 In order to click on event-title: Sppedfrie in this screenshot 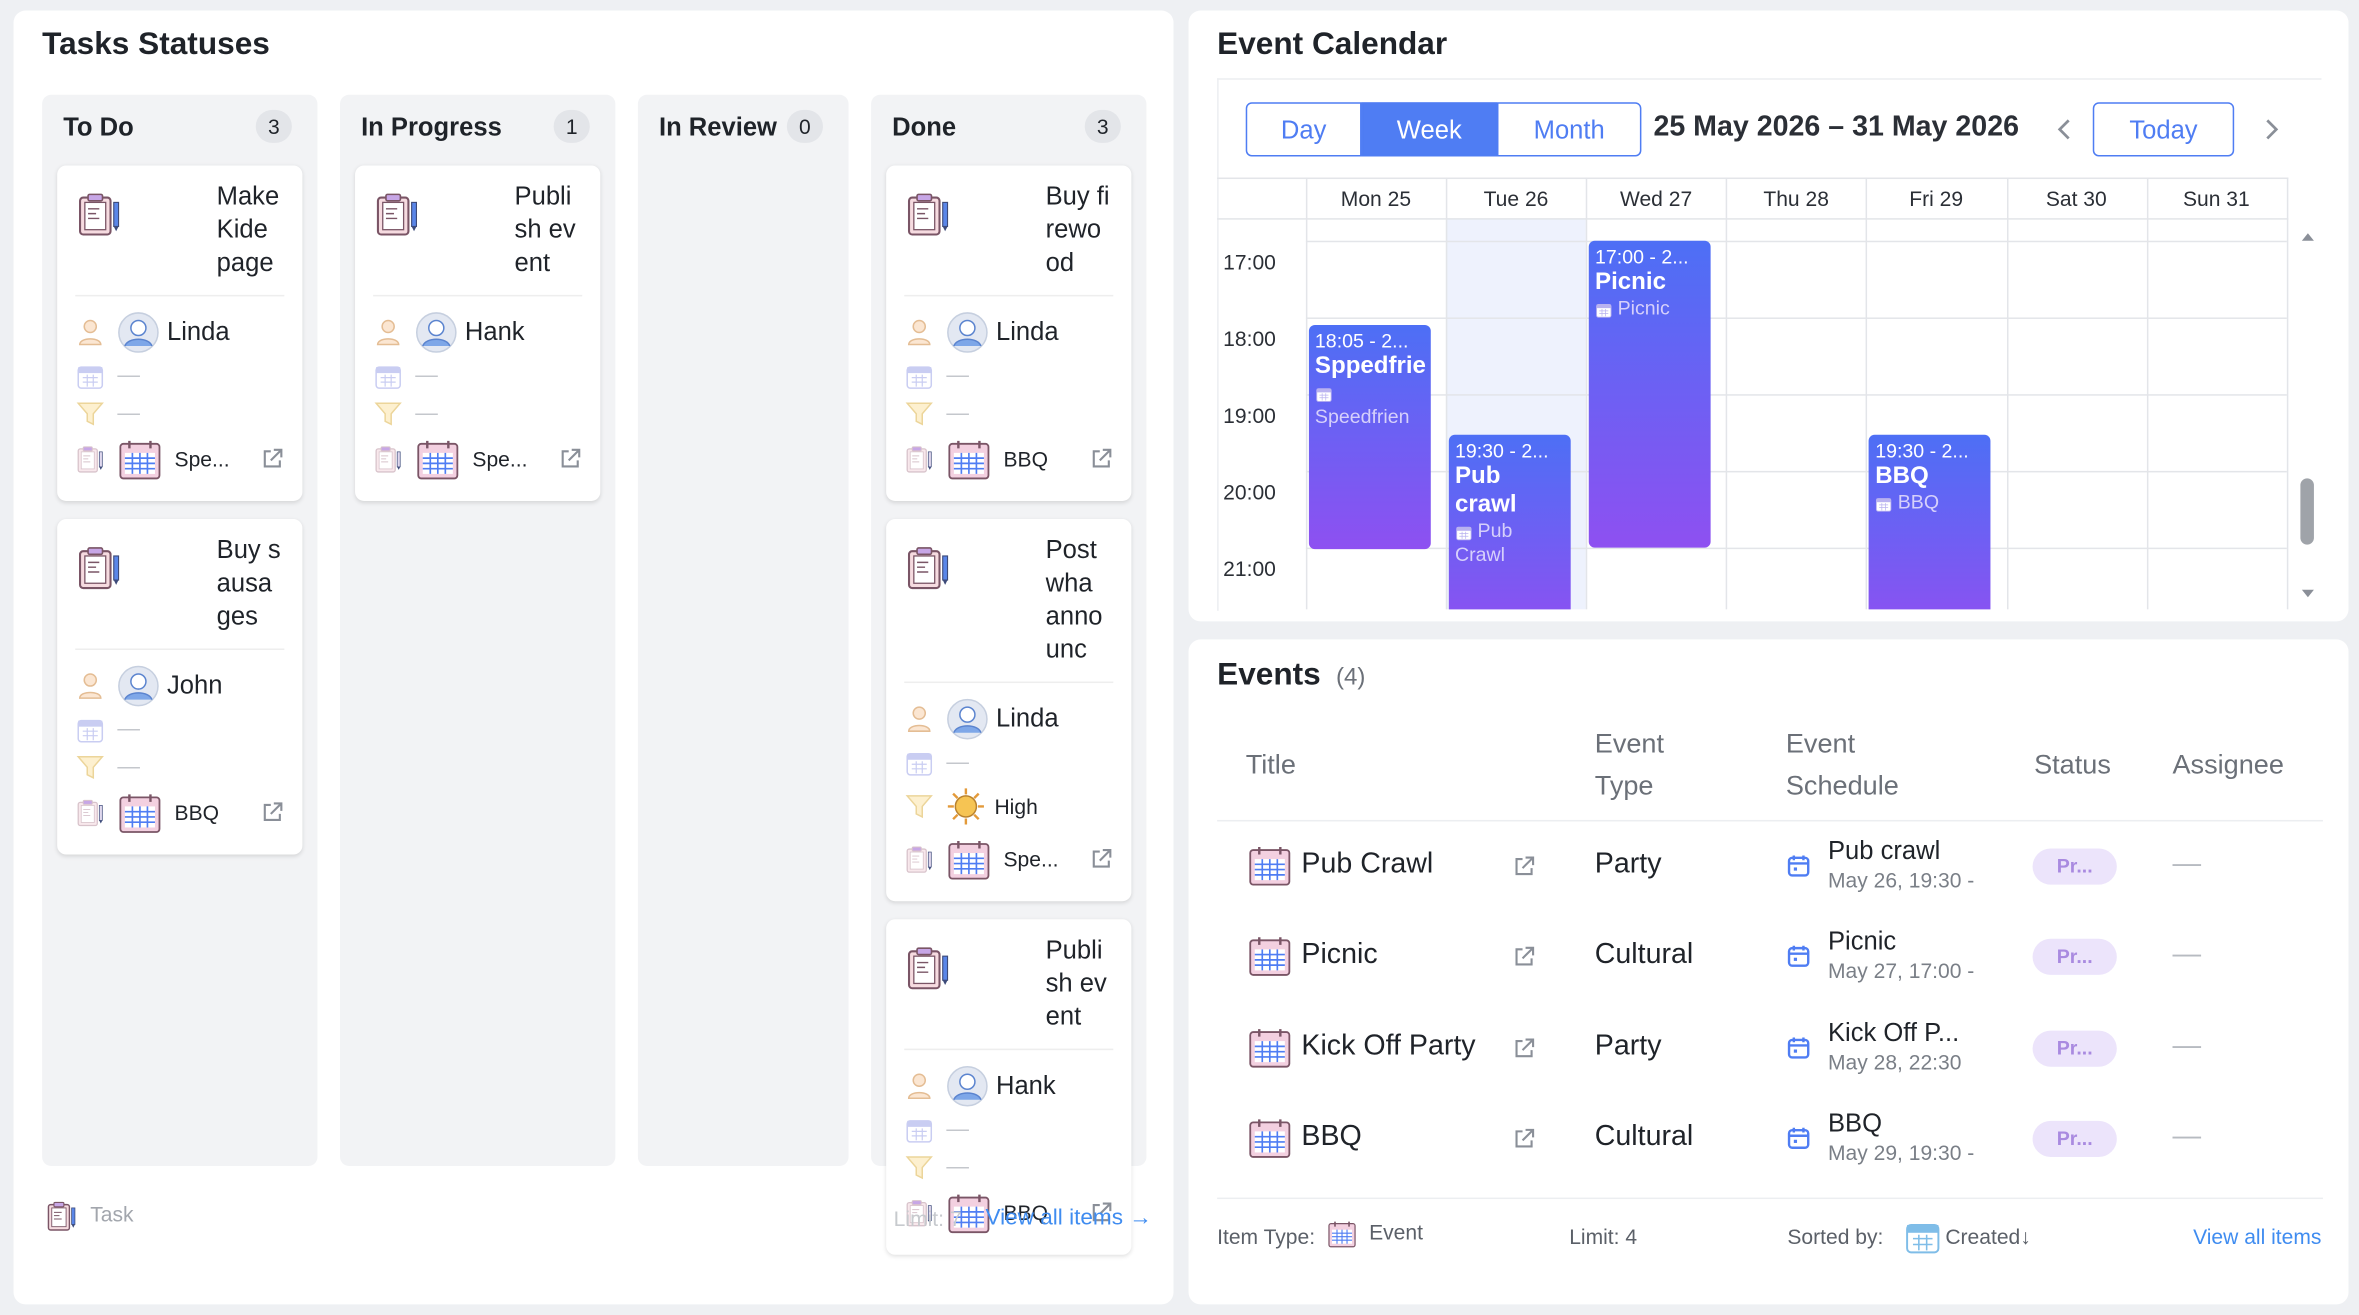, I will do `click(1370, 366)`.